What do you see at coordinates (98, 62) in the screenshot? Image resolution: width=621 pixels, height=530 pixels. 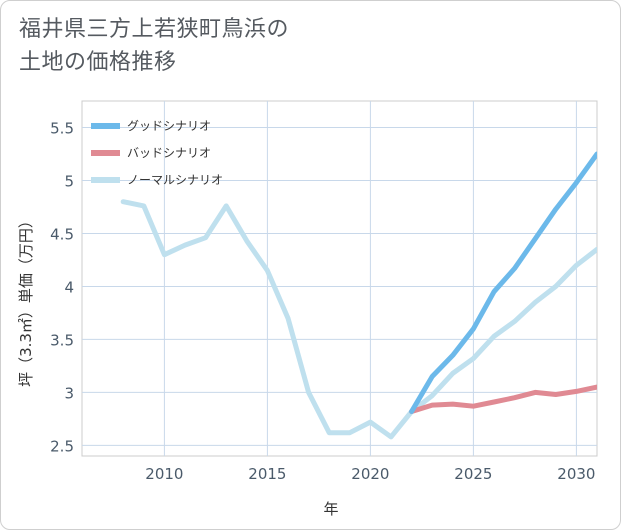 I see `title-line-2: 土地の価格推移` at bounding box center [98, 62].